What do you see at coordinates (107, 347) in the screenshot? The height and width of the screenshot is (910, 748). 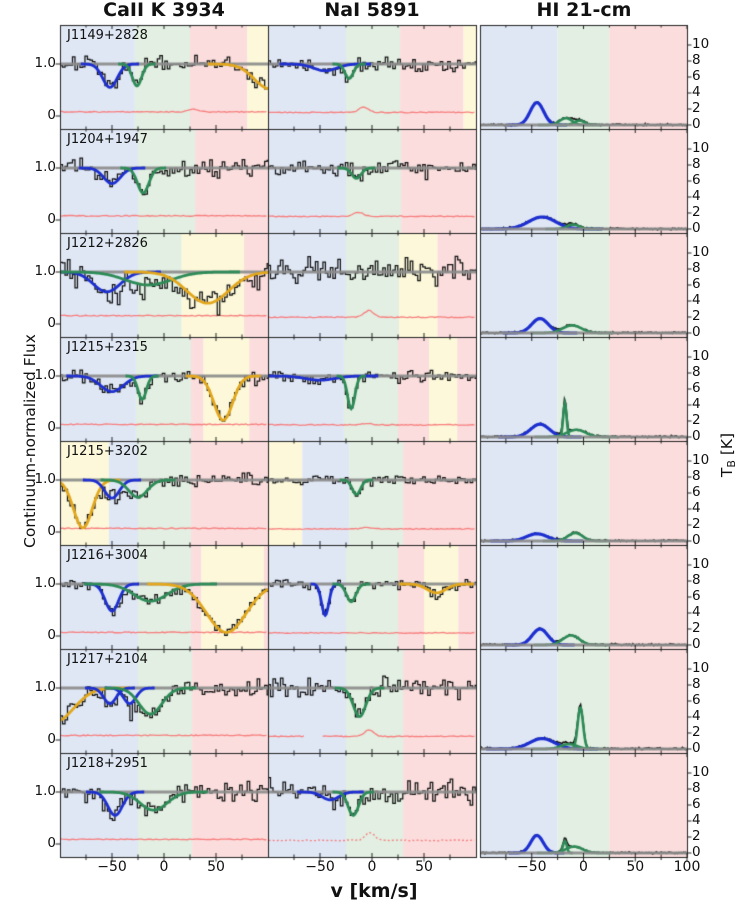 I see `panel-source-label: J1215+2315` at bounding box center [107, 347].